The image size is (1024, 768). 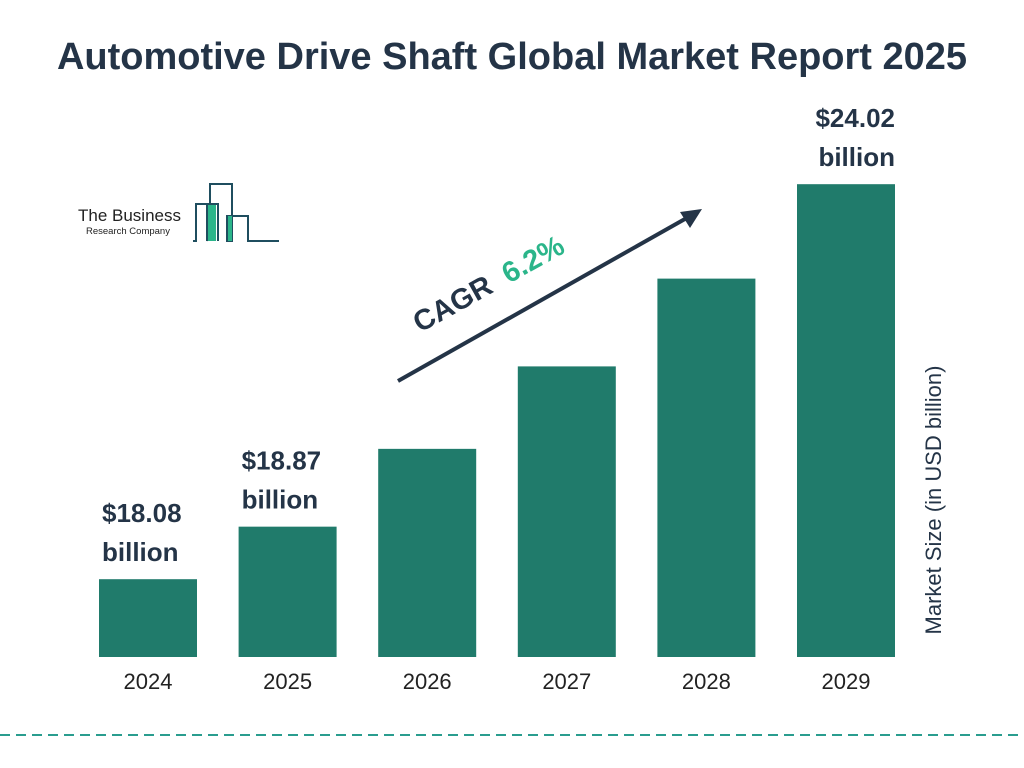 I want to click on bar-2029, so click(x=846, y=420).